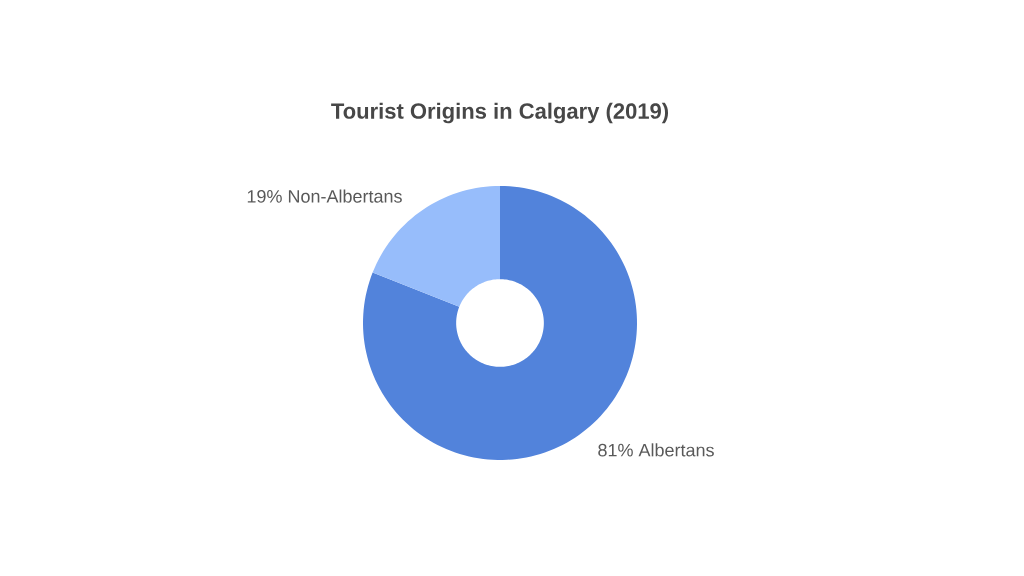 This screenshot has height=576, width=1024. I want to click on slice-label: Albertans, so click(676, 450).